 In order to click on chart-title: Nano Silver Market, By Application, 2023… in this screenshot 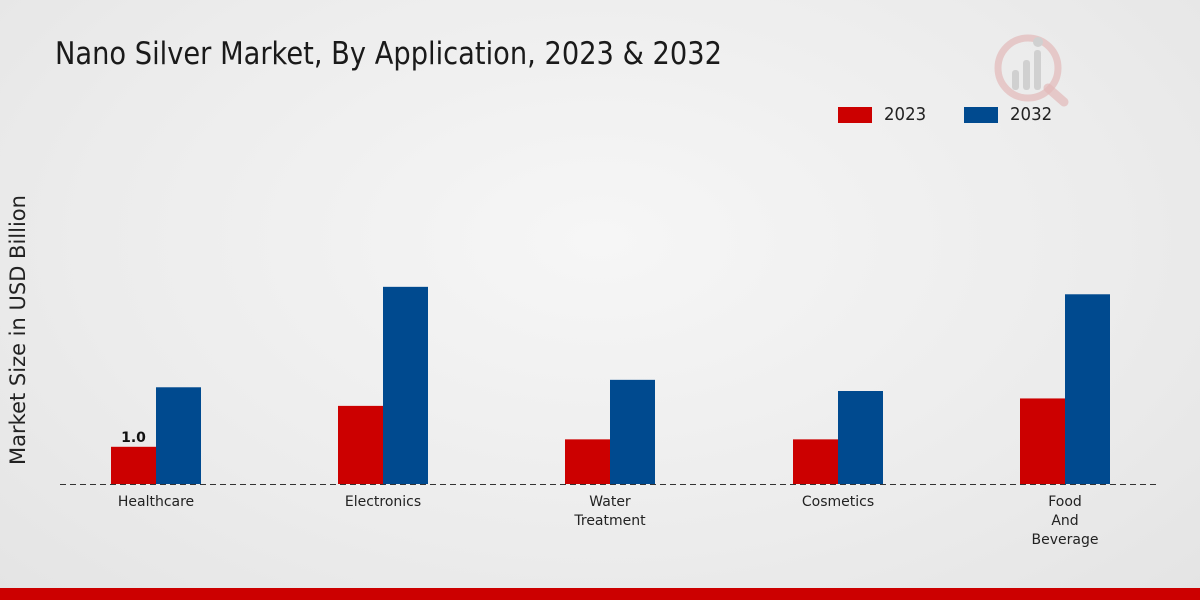, I will do `click(388, 54)`.